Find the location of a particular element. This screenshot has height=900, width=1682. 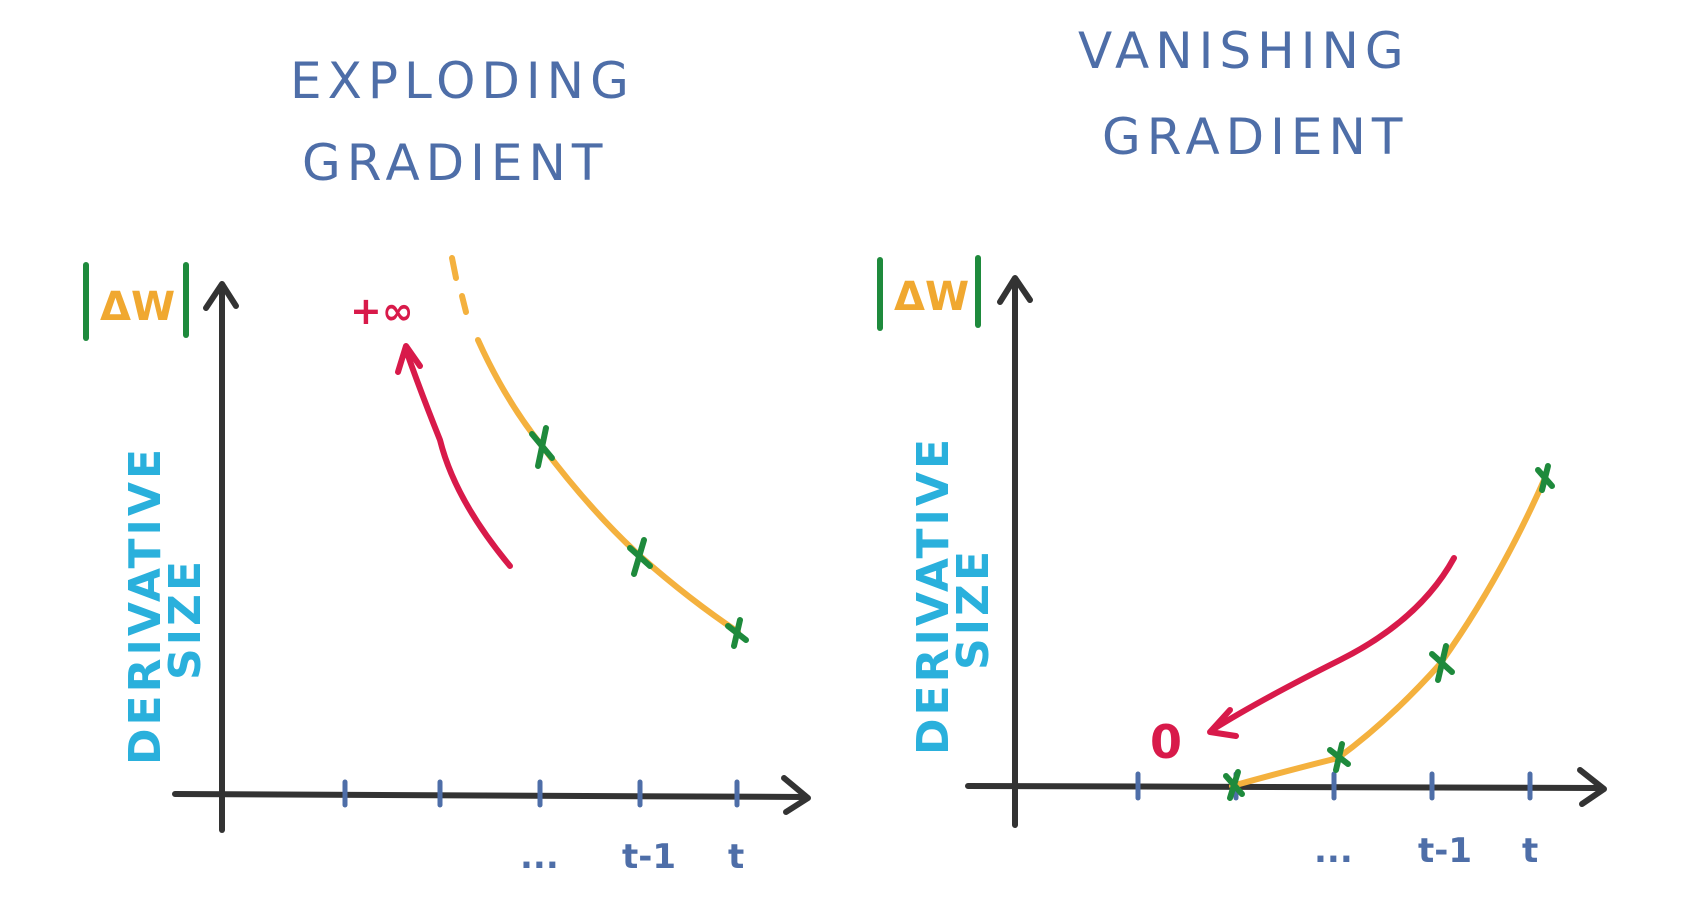

exploding-tick-label-t-minus-1: t-1 is located at coordinates (649, 857).